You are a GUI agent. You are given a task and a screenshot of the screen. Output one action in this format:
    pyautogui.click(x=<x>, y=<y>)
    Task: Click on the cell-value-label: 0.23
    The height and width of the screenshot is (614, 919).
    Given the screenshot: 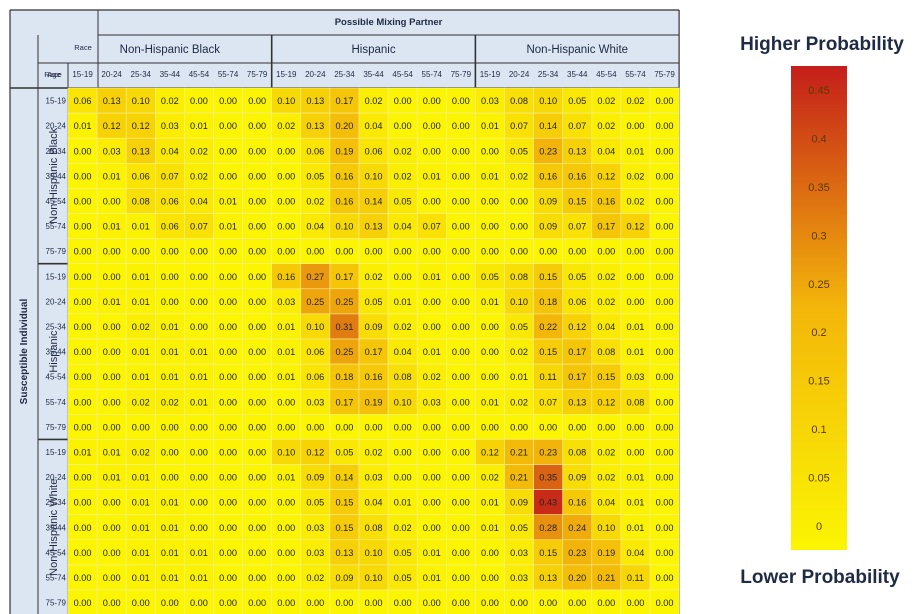 What is the action you would take?
    pyautogui.click(x=577, y=553)
    